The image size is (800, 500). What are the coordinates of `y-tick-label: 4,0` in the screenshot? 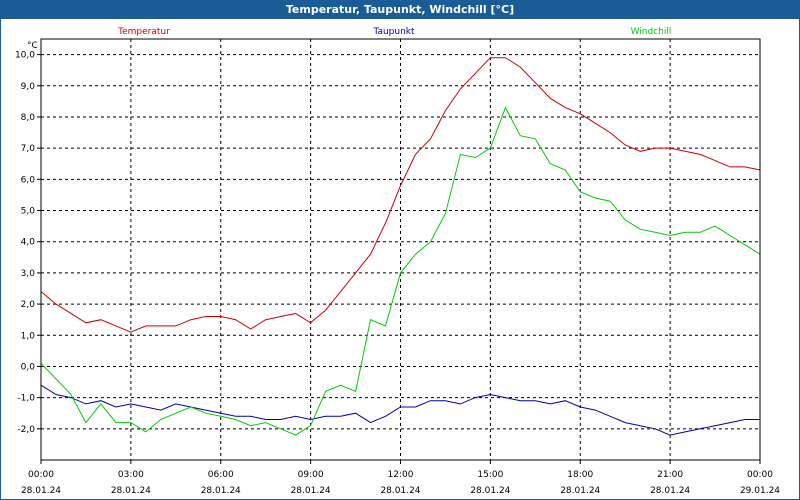 It's located at (28, 243).